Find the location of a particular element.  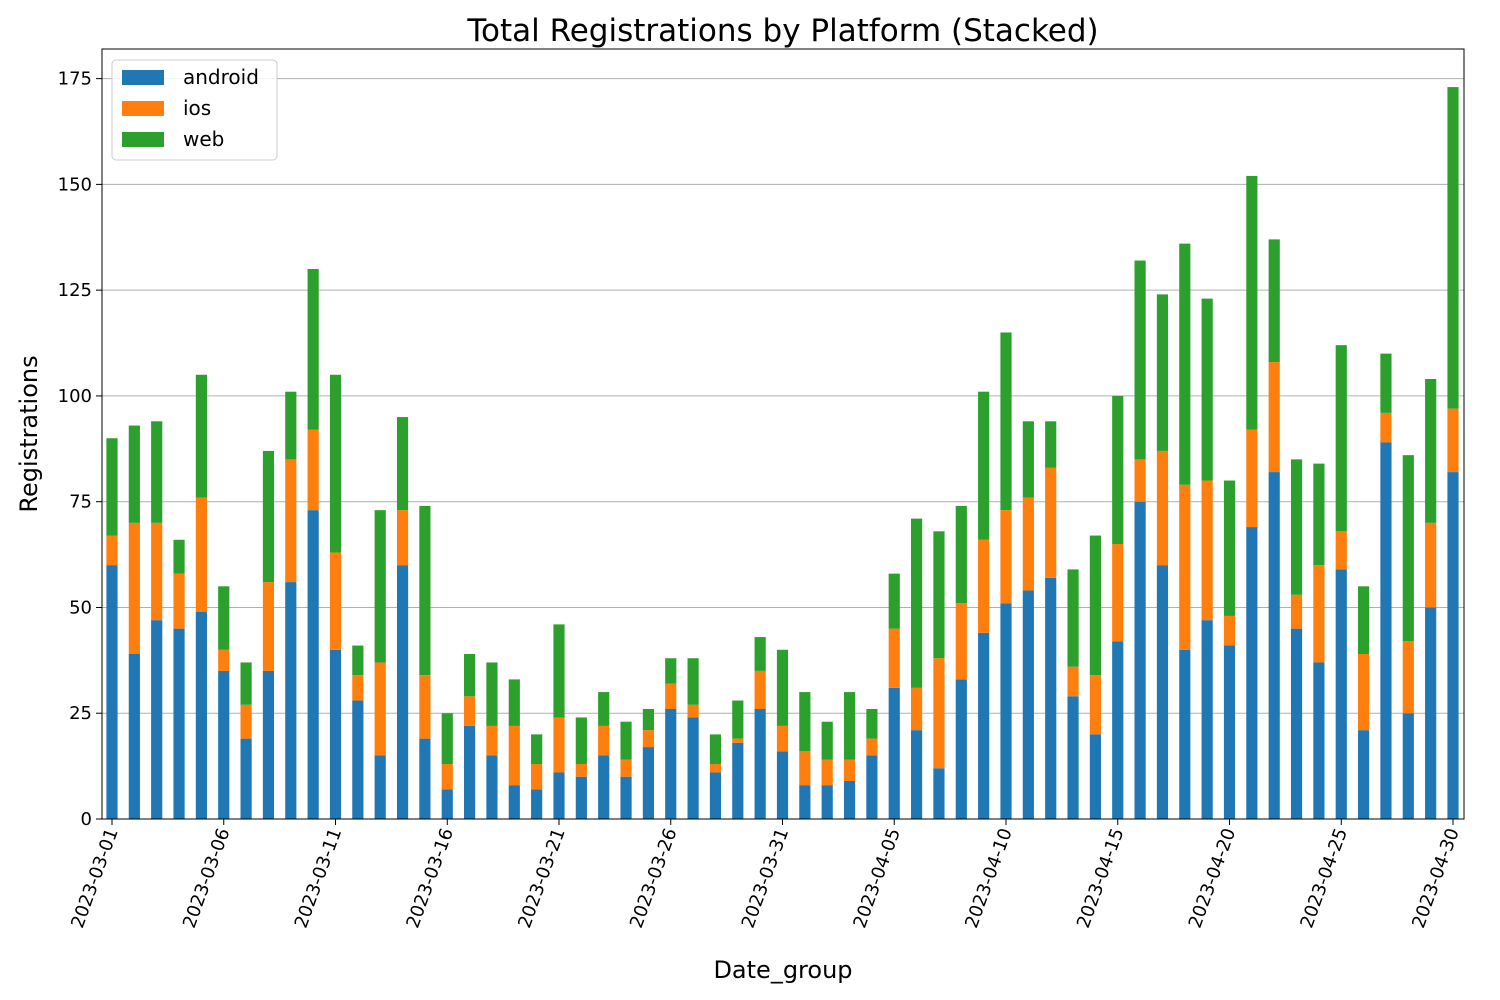

x-tick-label-2: 2023-03-11 is located at coordinates (319, 878).